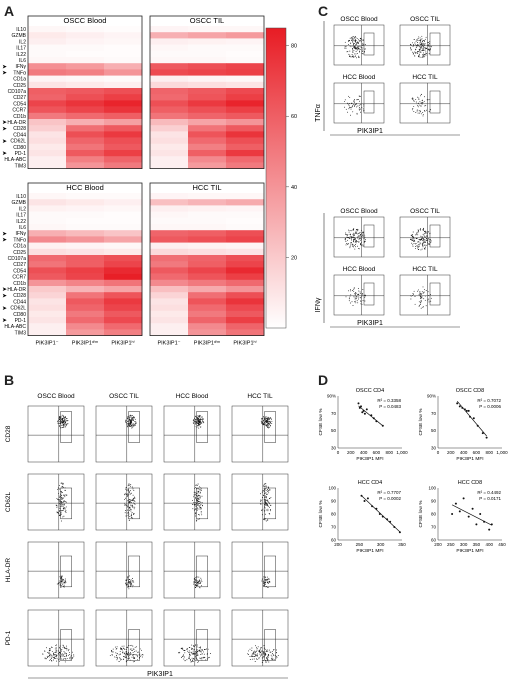 The image size is (520, 683). Describe the element at coordinates (331, 396) in the screenshot. I see `y-tick-label: 90%` at that location.